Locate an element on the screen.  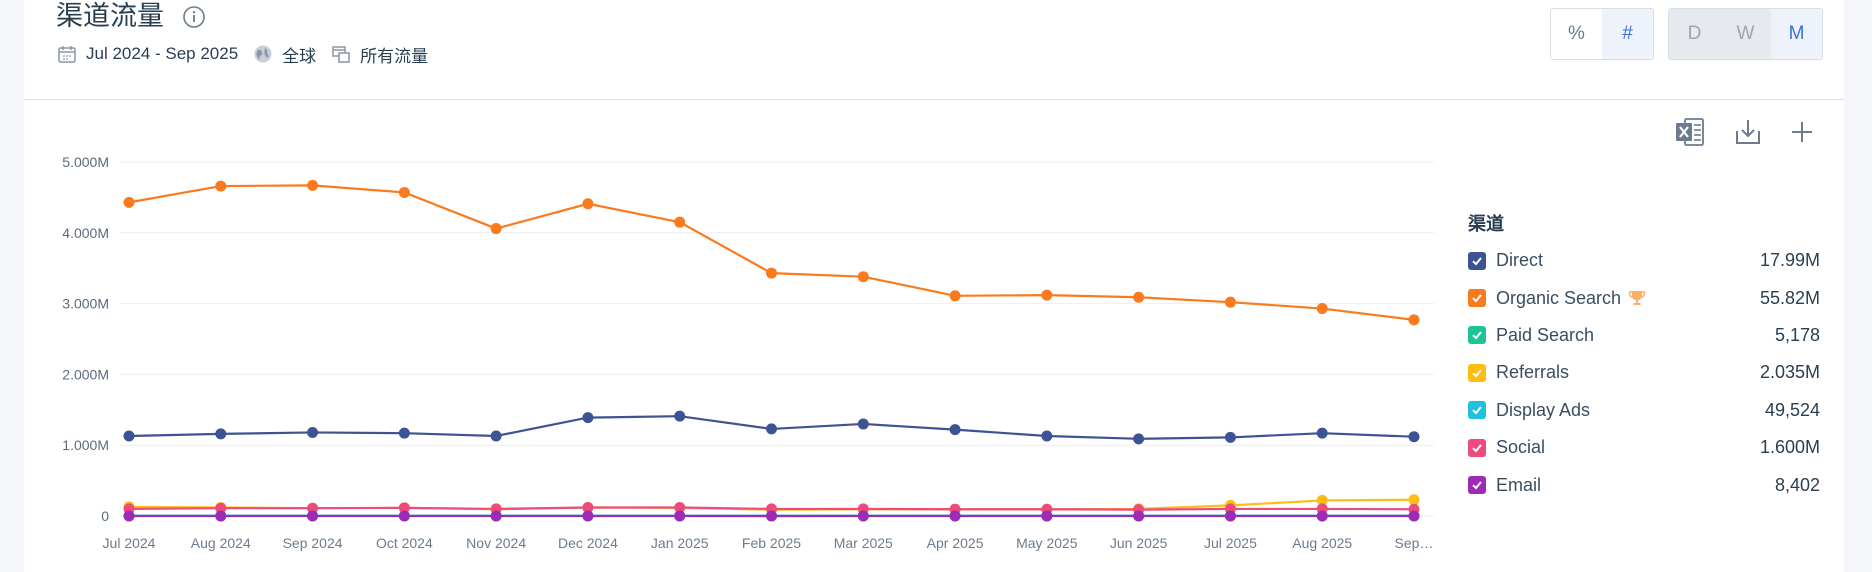
legend-label: Direct is located at coordinates (1520, 260).